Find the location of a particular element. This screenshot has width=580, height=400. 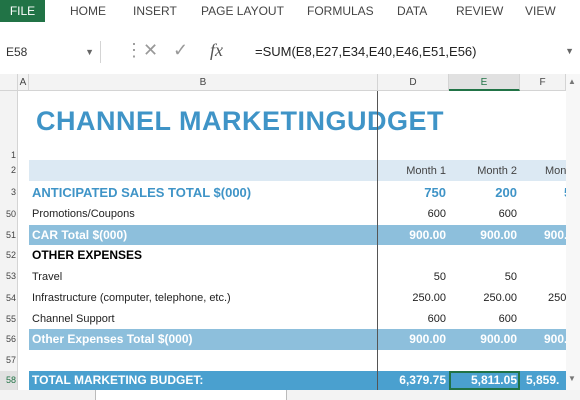

month-3-header: Mont is located at coordinates (557, 171).